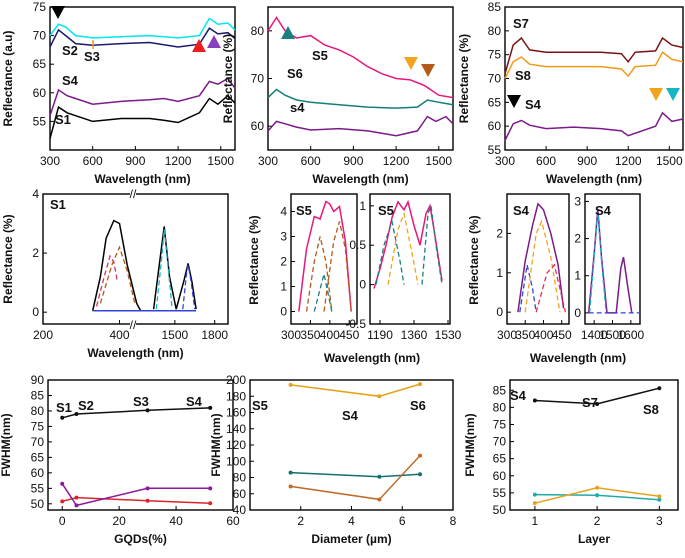  What do you see at coordinates (236, 429) in the screenshot?
I see `y-tick-label: 140` at bounding box center [236, 429].